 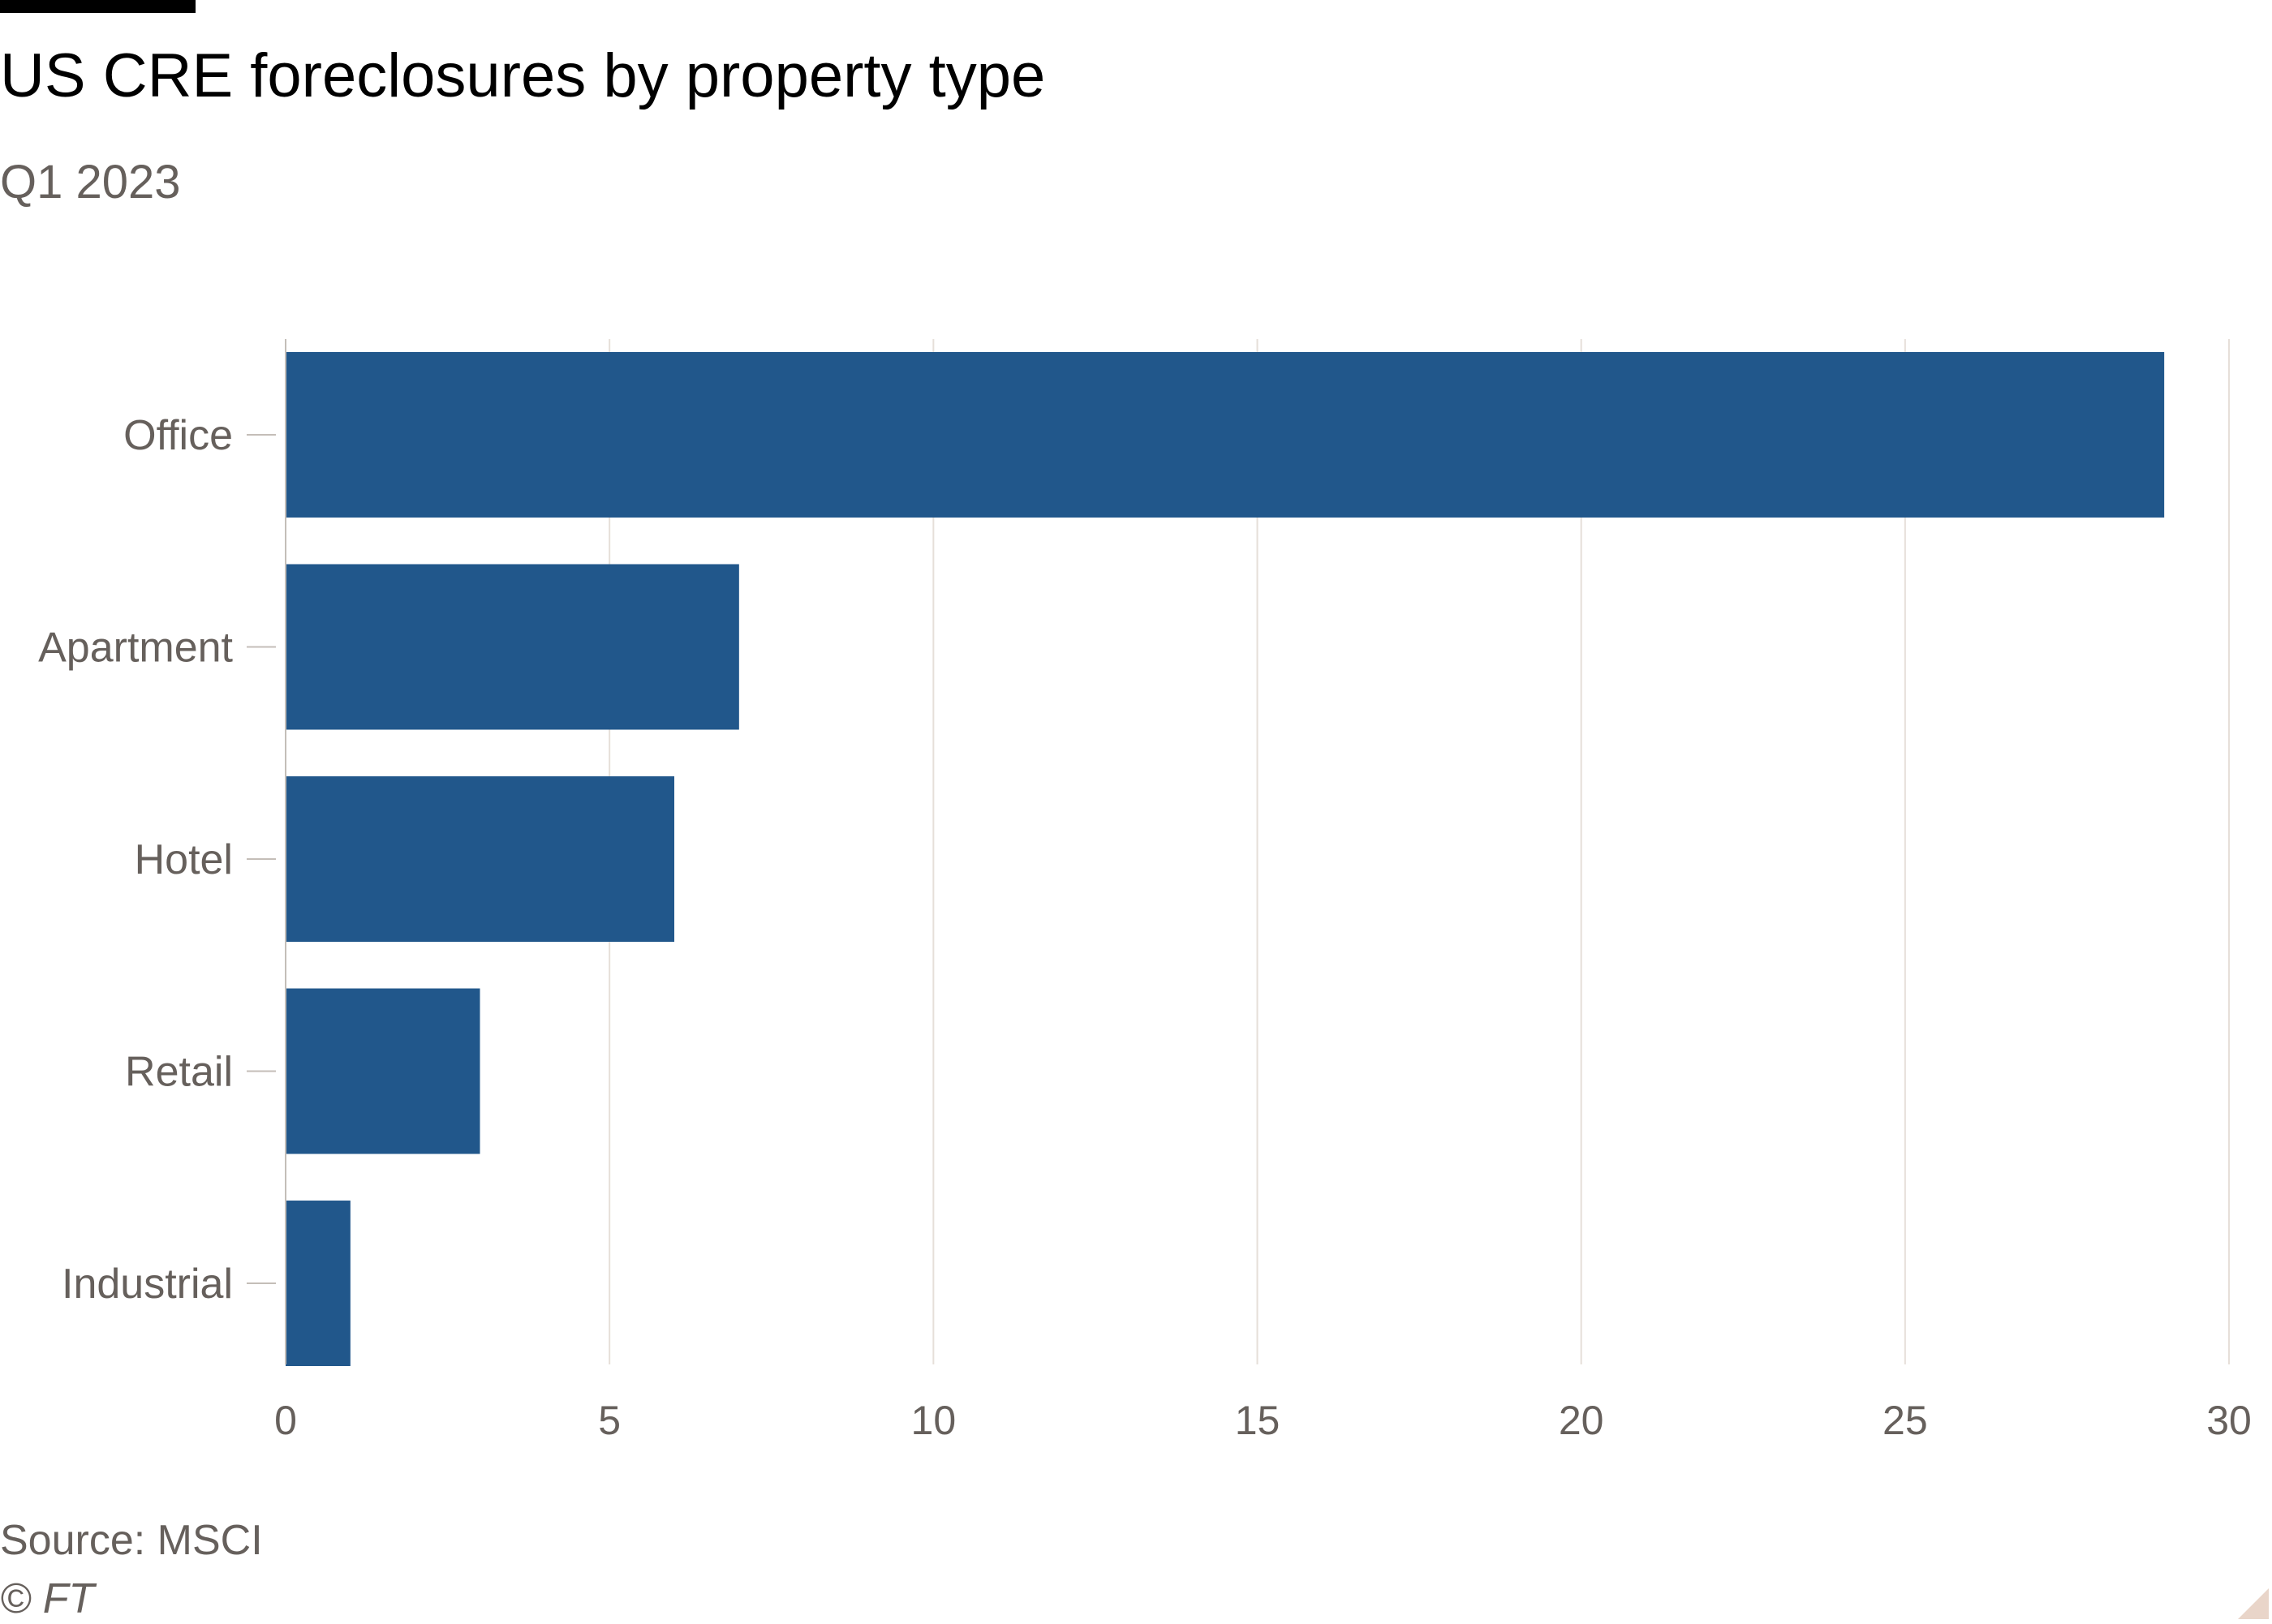 What do you see at coordinates (523, 75) in the screenshot?
I see `chart-title: US CRE foreclosures by property type` at bounding box center [523, 75].